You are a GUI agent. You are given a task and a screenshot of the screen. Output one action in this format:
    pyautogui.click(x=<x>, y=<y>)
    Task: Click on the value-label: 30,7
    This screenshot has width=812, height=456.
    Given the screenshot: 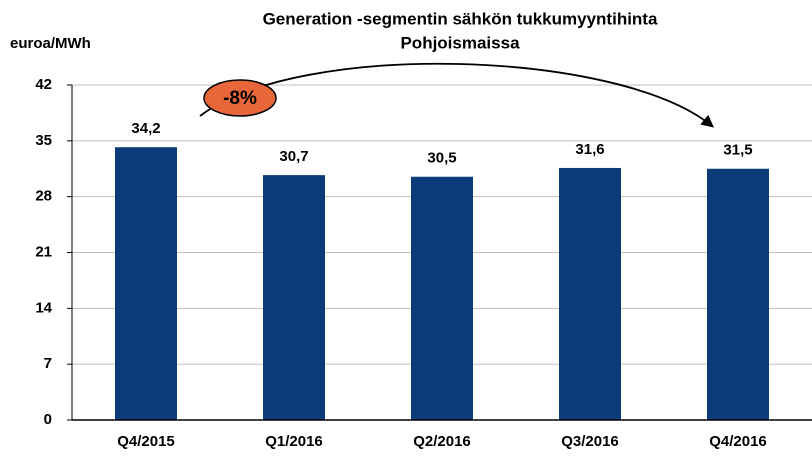 What is the action you would take?
    pyautogui.click(x=293, y=156)
    